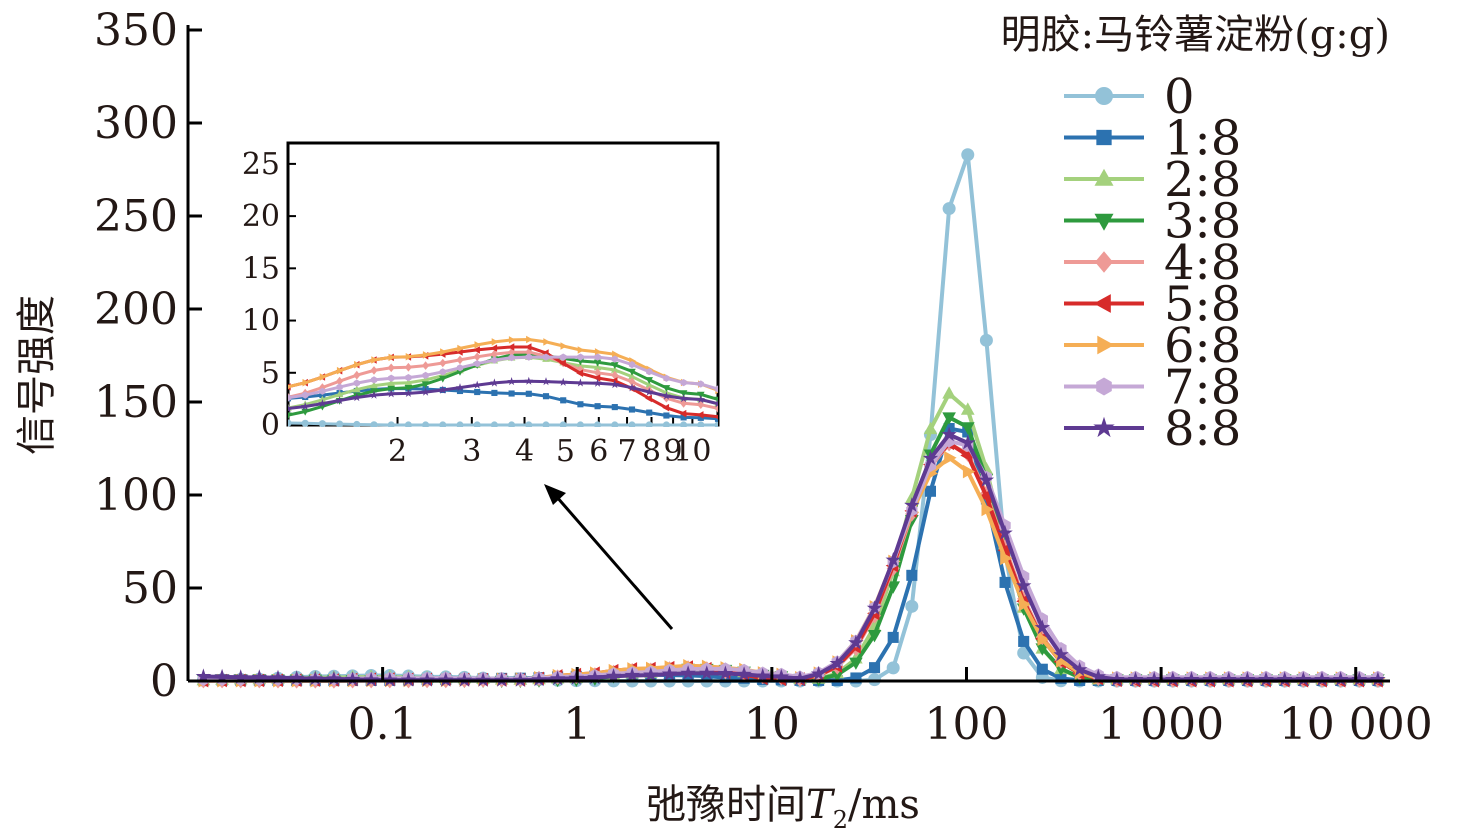  I want to click on legend: 明胶:马铃薯淀粉(g:g) 01:82:83:84:85:86:87:88:8, so click(1195, 234).